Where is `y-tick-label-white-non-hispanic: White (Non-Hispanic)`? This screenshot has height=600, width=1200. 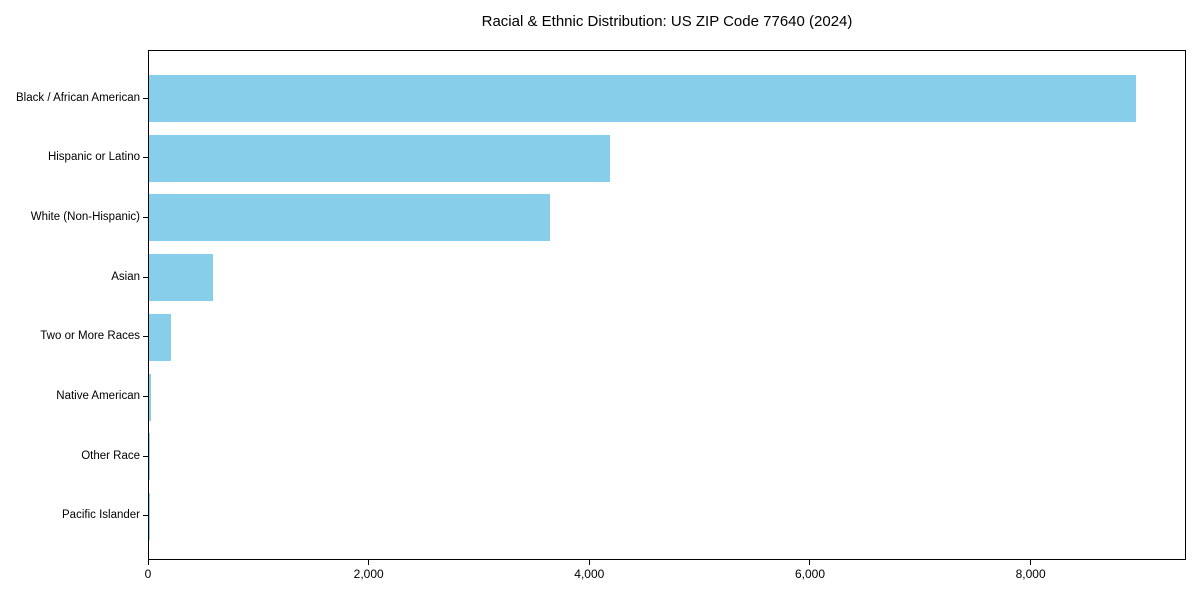
y-tick-label-white-non-hispanic: White (Non-Hispanic) is located at coordinates (85, 216).